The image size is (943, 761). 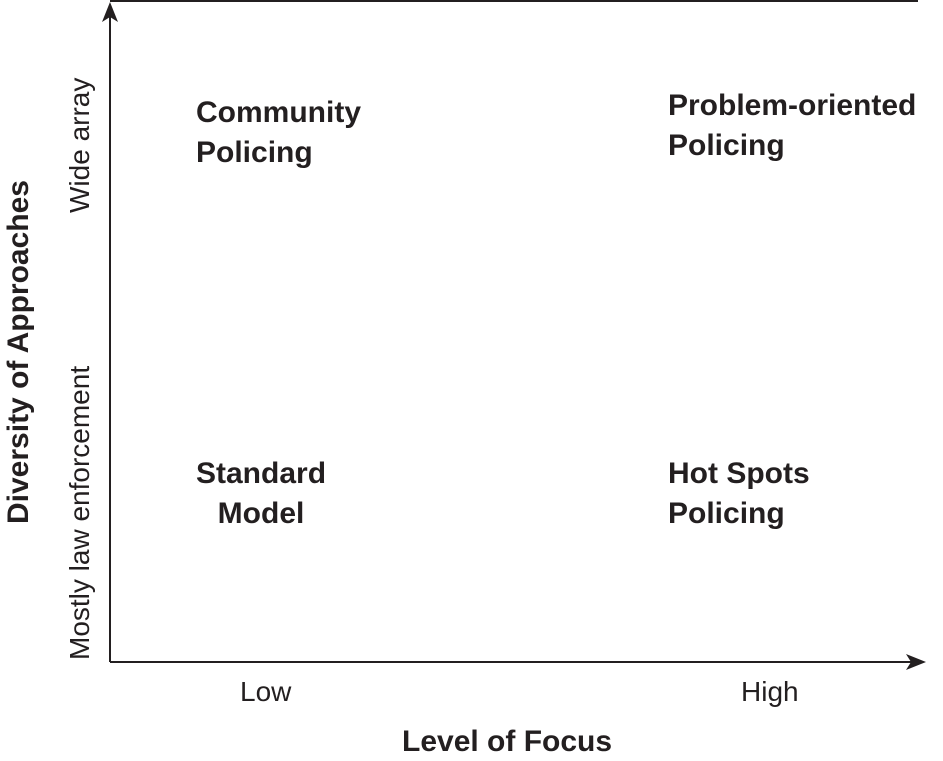 What do you see at coordinates (792, 126) in the screenshot?
I see `quadrant-problem-oriented-policing: Problem-oriented Policing` at bounding box center [792, 126].